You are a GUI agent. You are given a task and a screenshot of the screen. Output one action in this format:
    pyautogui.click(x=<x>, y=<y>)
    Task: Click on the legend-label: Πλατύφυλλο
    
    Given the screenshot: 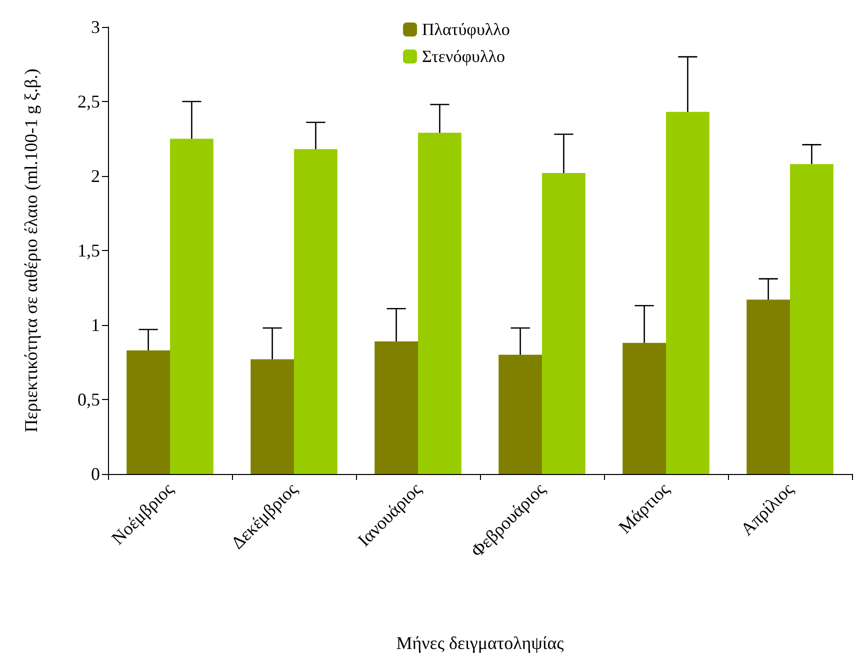 What is the action you would take?
    pyautogui.click(x=466, y=29)
    